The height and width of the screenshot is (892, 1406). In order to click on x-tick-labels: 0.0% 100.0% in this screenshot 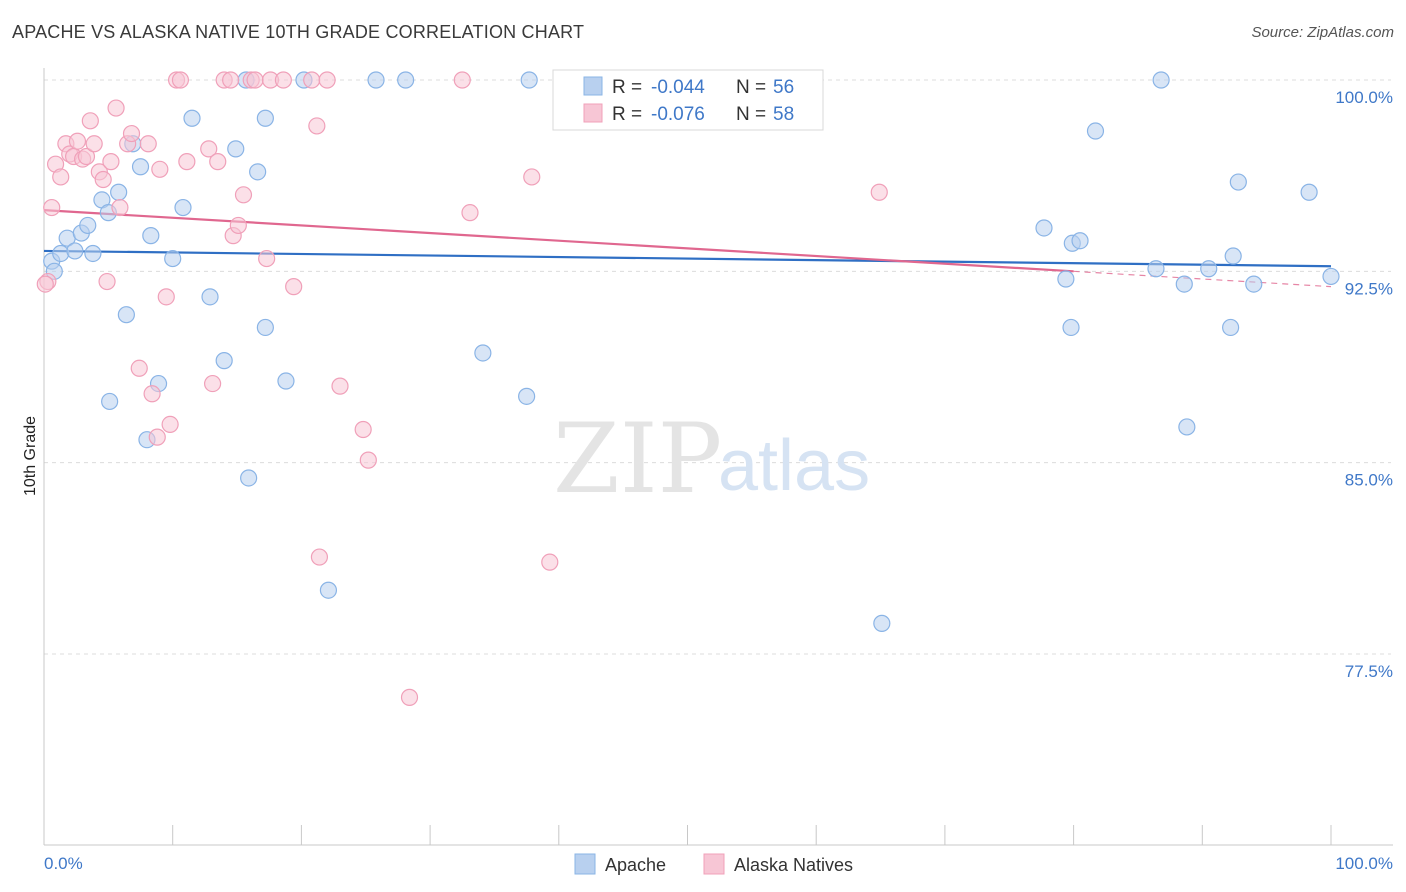, I will do `click(718, 863)`.